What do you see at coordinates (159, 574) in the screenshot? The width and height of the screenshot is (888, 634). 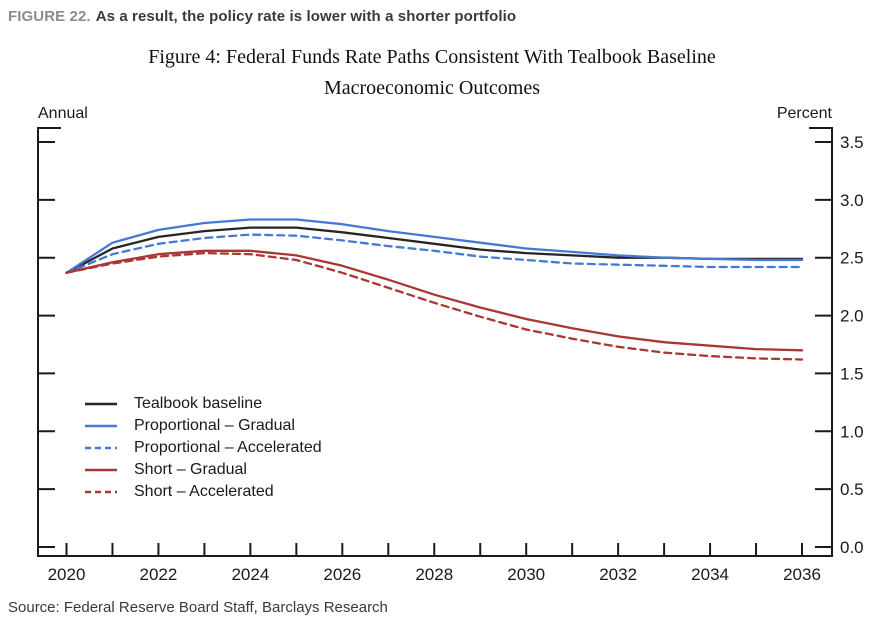 I see `x-tick-label: 2022` at bounding box center [159, 574].